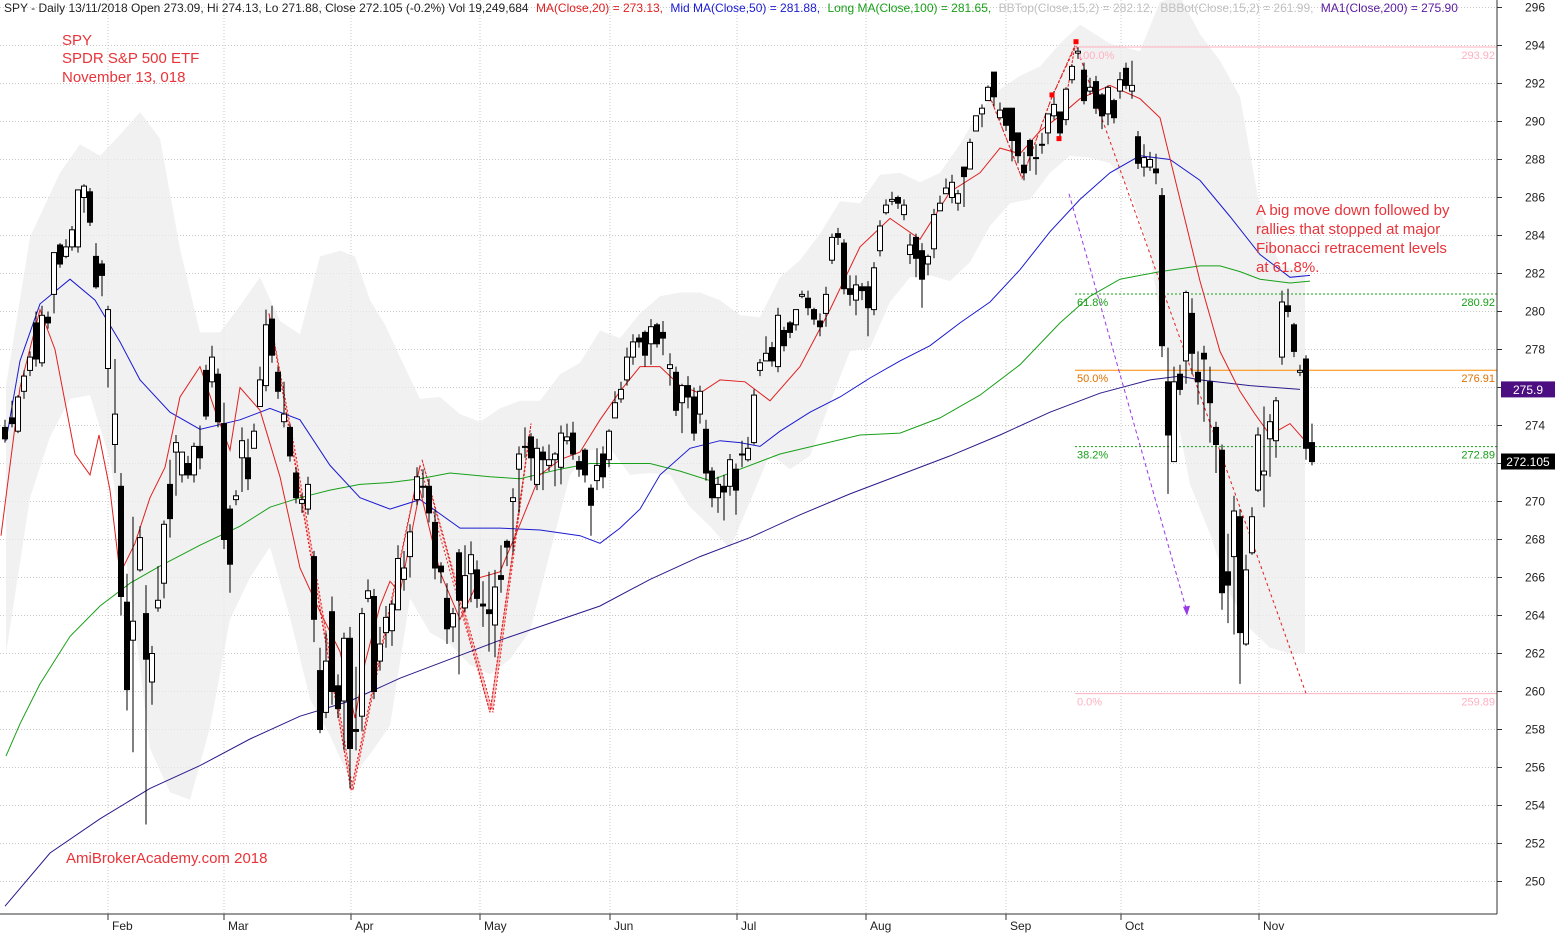 This screenshot has height=934, width=1557. I want to click on y-tick-label: 256, so click(1535, 768).